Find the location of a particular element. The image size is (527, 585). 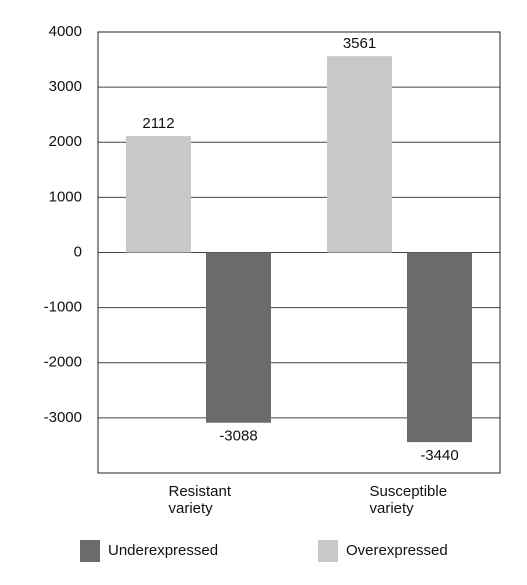

y-tick-label: 1000 is located at coordinates (65, 196).